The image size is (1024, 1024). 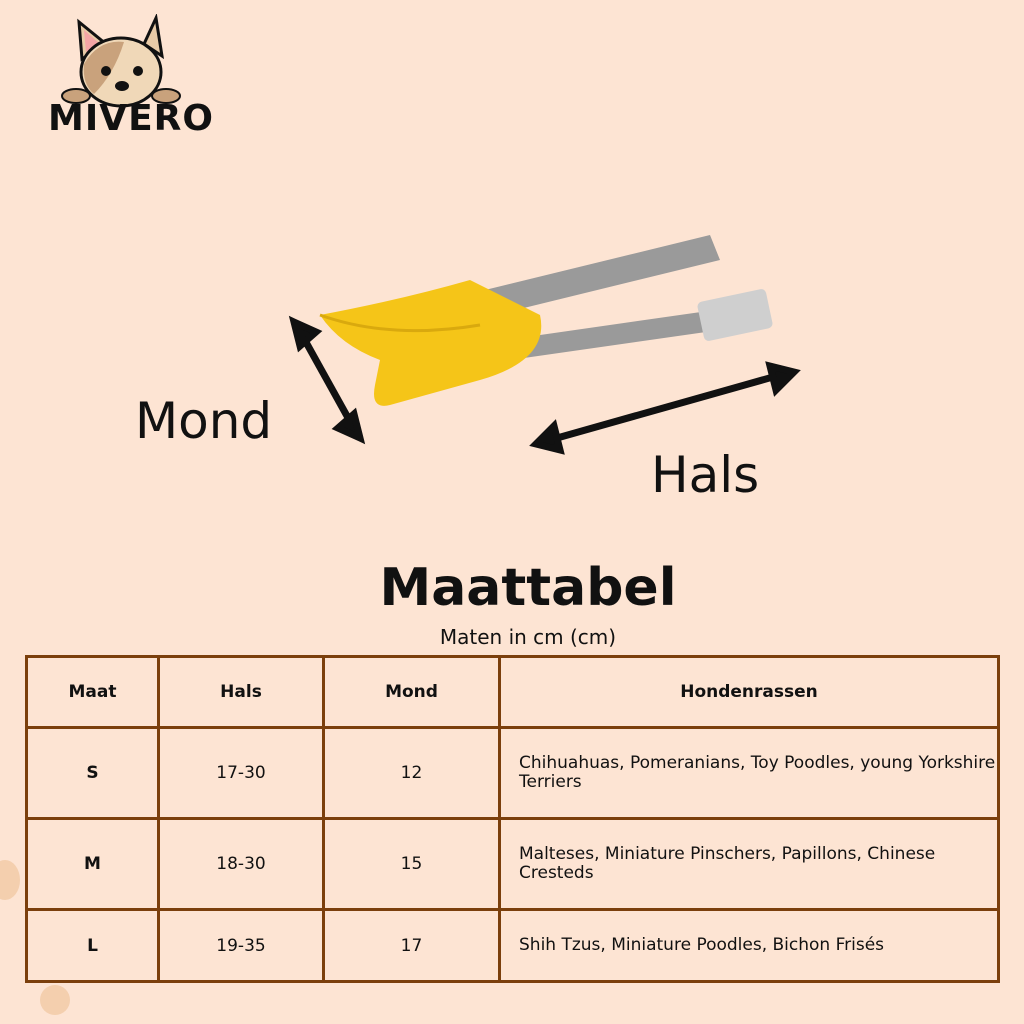 What do you see at coordinates (92, 945) in the screenshot?
I see `cell-size: L` at bounding box center [92, 945].